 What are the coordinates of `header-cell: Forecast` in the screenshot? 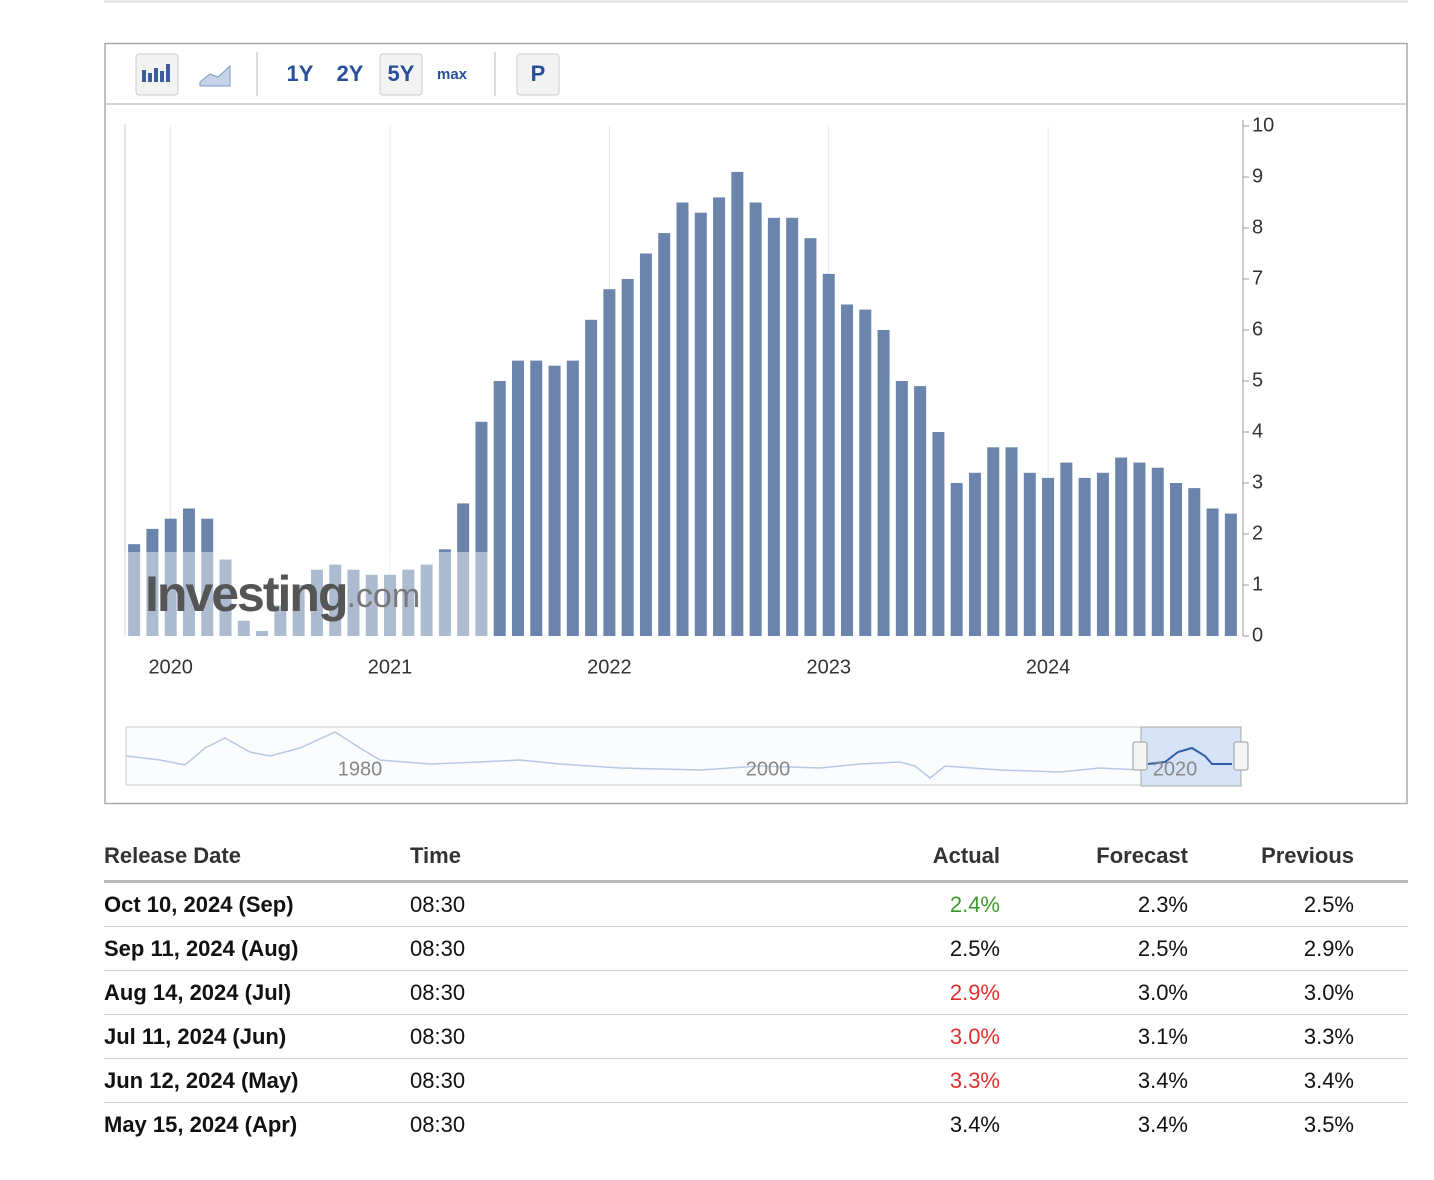 It's located at (1142, 855).